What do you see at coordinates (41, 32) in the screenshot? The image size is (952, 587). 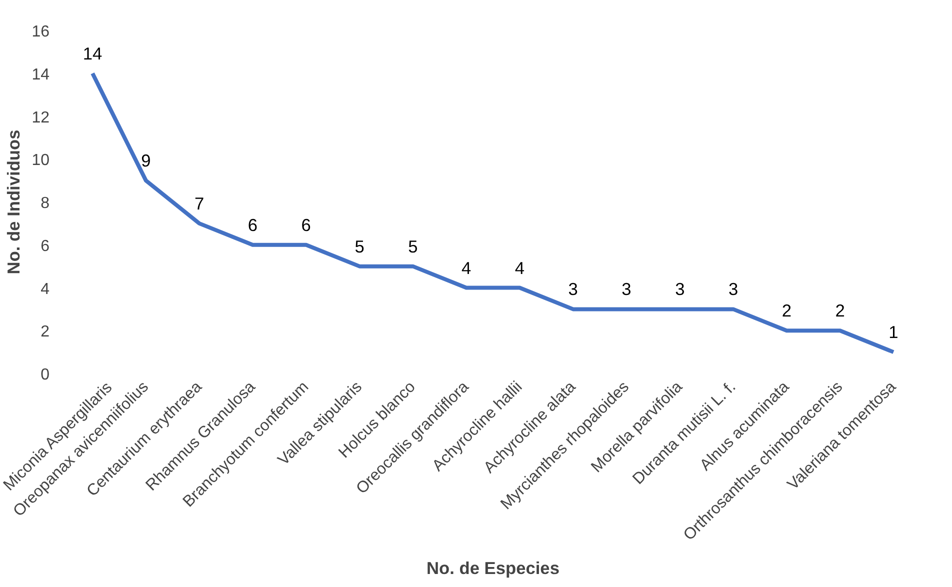 I see `y-tick-label: 16` at bounding box center [41, 32].